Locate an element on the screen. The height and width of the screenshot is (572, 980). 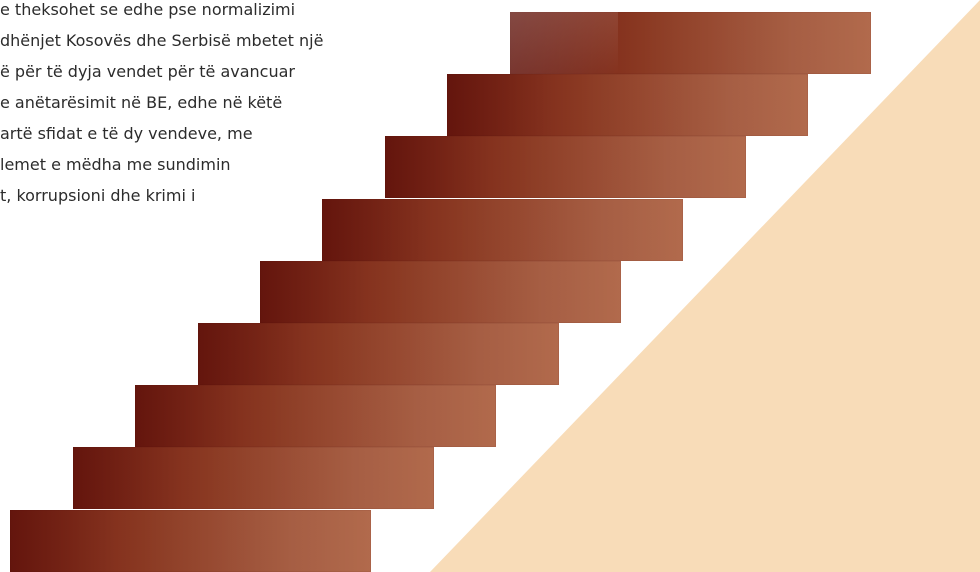
text-line-5: artë sfidat e të dy vendeve, me is located at coordinates (126, 133).